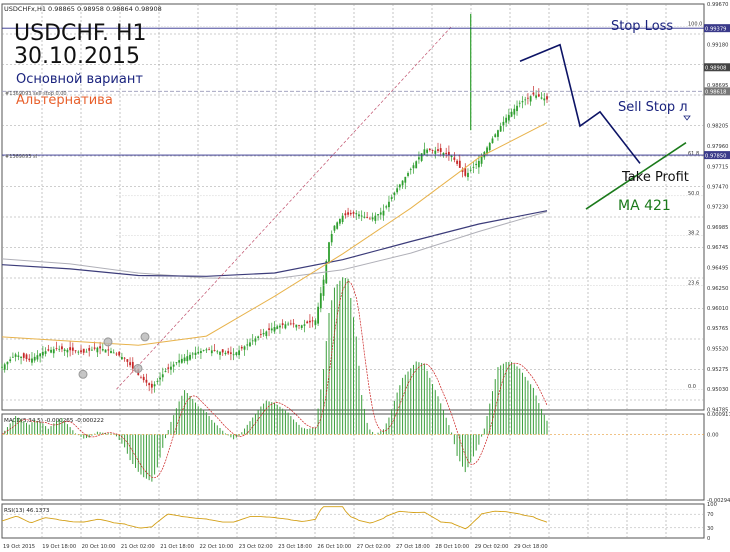 The height and width of the screenshot is (552, 730). What do you see at coordinates (717, 390) in the screenshot?
I see `y-tick-label: 0.95030` at bounding box center [717, 390].